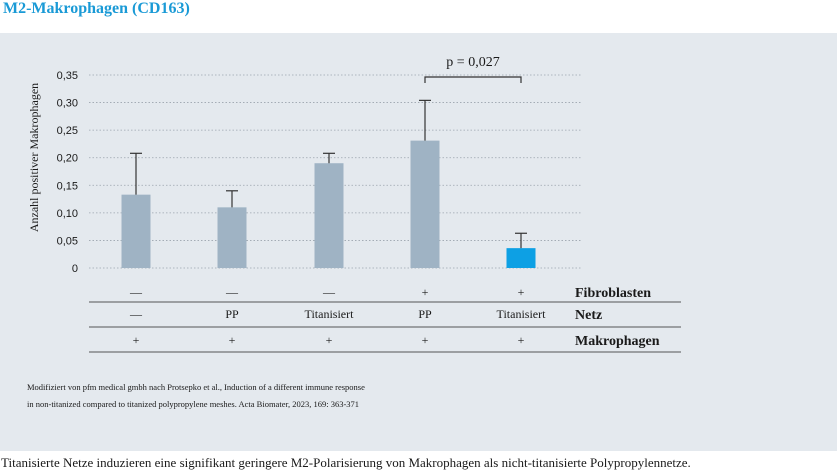  I want to click on y-axis-label: Anzahl positiver Makrophagen, so click(34, 157).